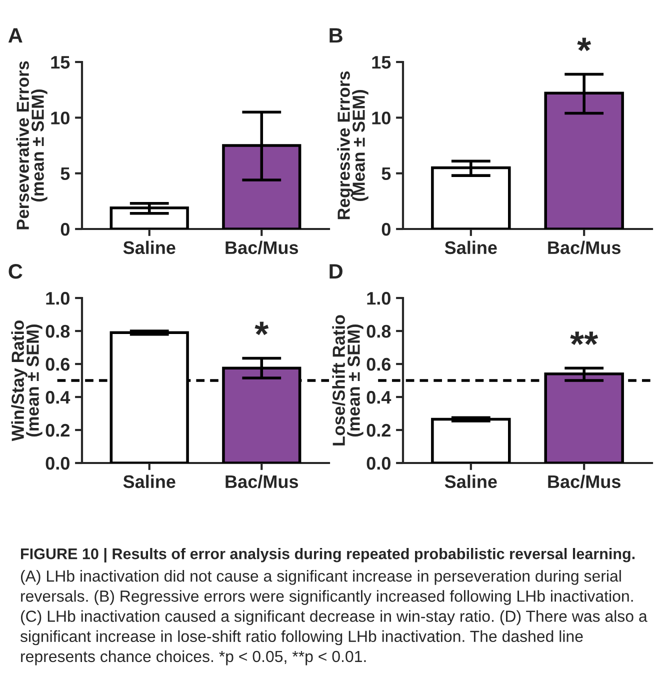  Describe the element at coordinates (261, 329) in the screenshot. I see `annotation: *` at that location.